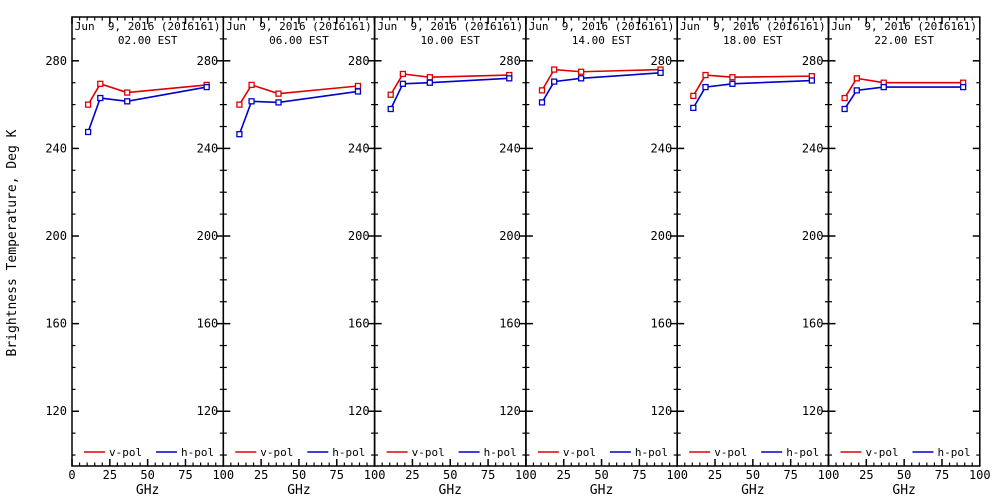  What do you see at coordinates (753, 40) in the screenshot?
I see `panel-title-time: 18.00 EST` at bounding box center [753, 40].